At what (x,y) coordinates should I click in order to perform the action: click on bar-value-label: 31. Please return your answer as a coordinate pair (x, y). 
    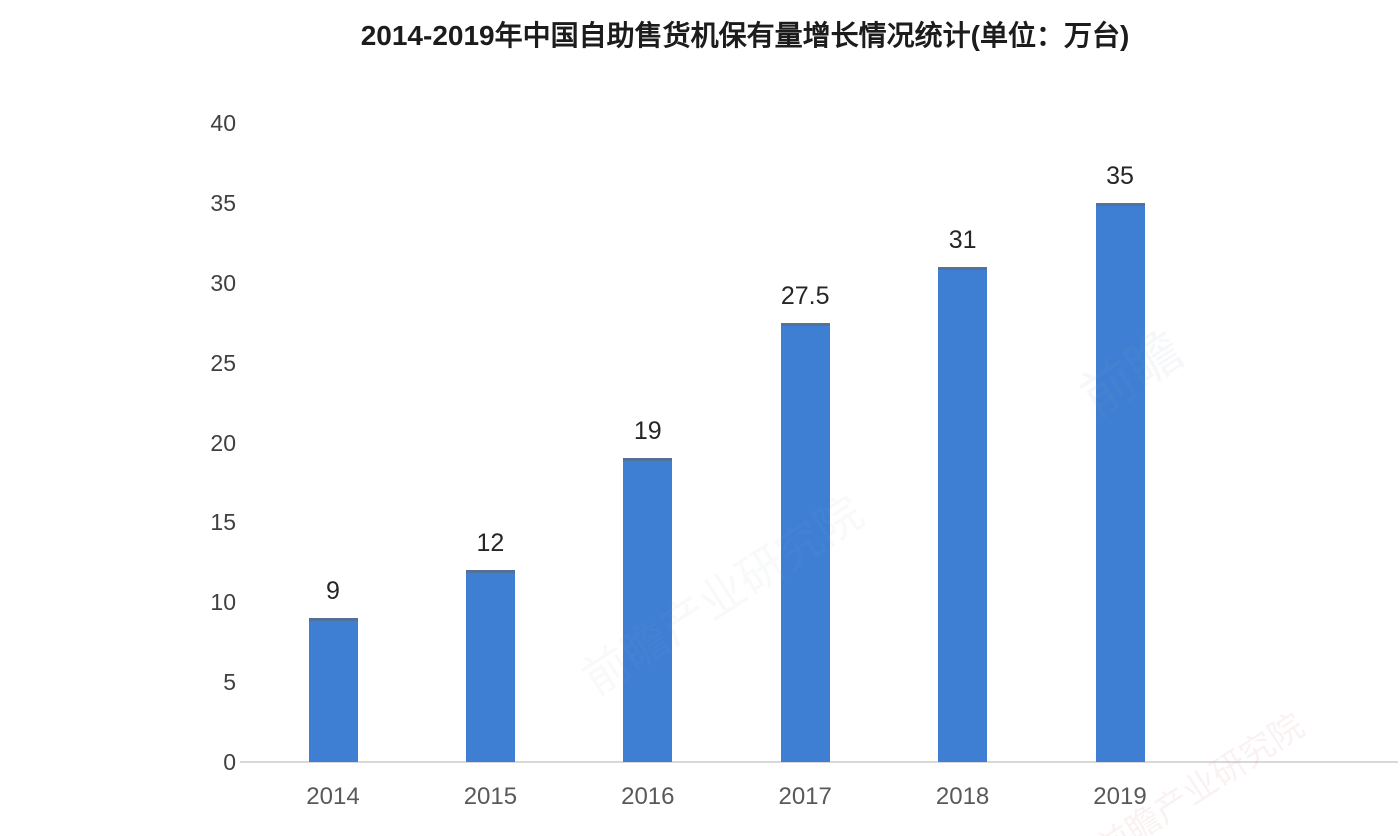
    Looking at the image, I should click on (962, 239).